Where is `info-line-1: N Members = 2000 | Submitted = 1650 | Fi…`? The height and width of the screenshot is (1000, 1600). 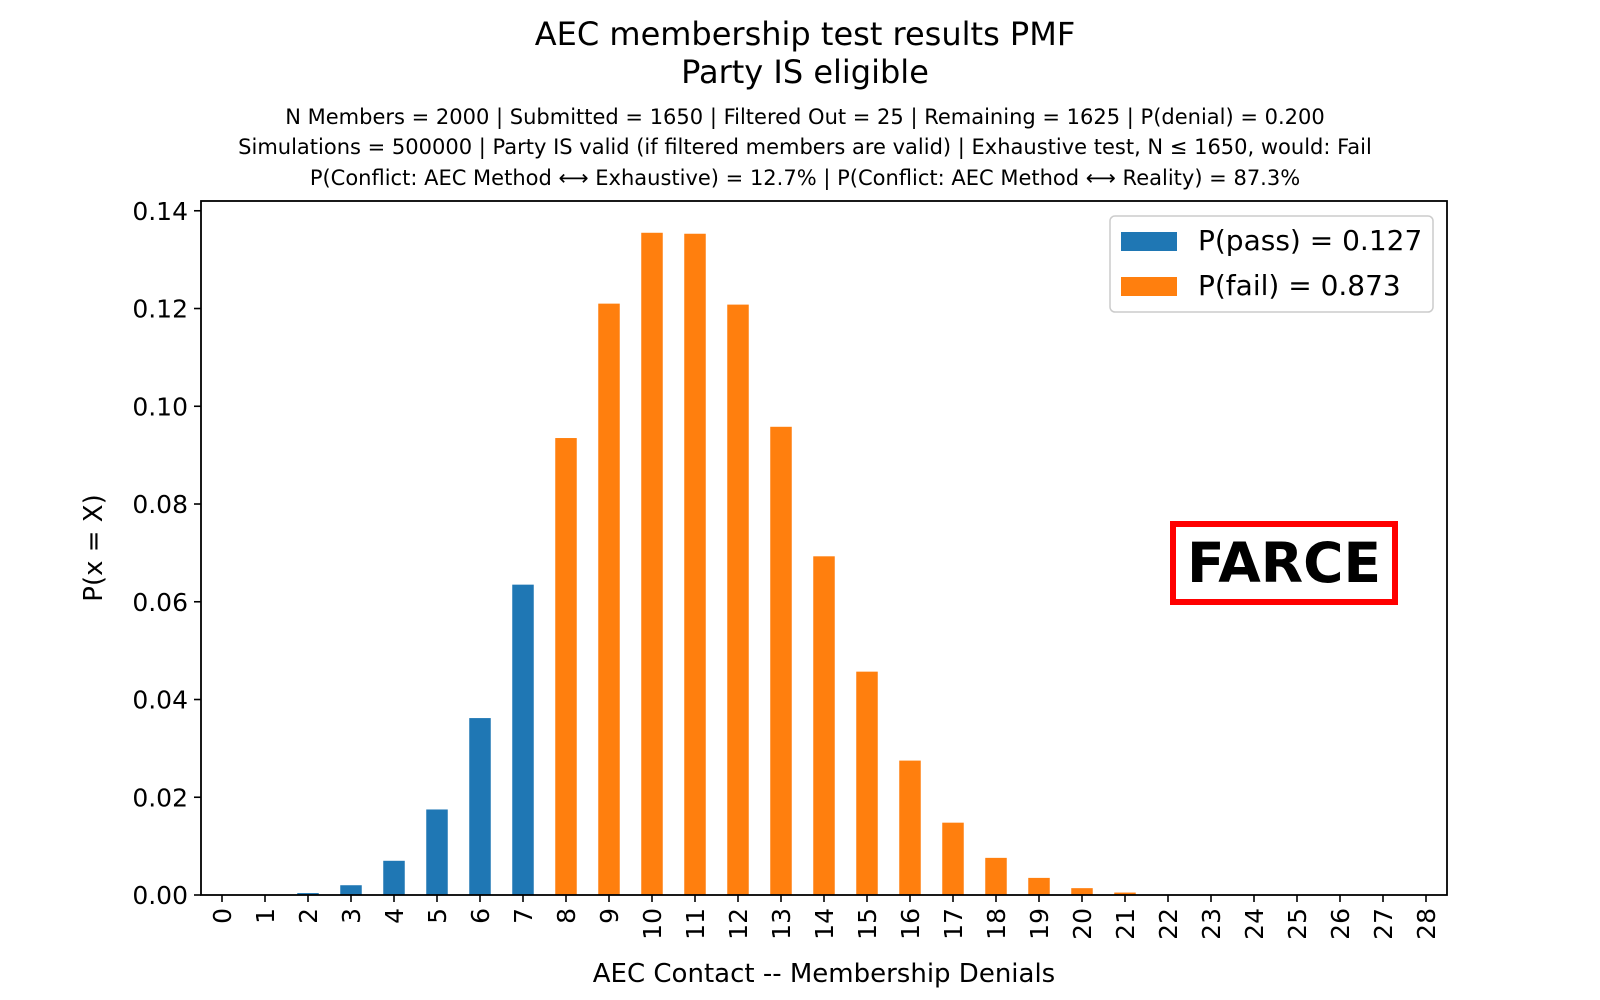 info-line-1: N Members = 2000 | Submitted = 1650 | Fi… is located at coordinates (805, 117).